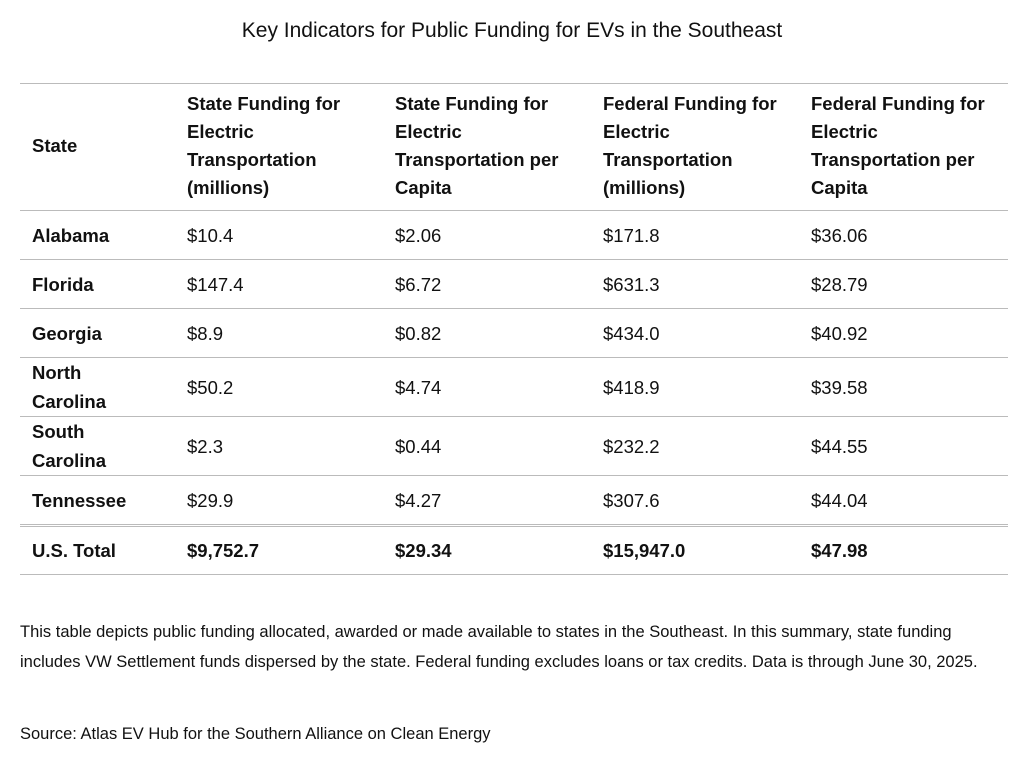 This screenshot has width=1024, height=761. I want to click on cell: $2.06, so click(487, 235).